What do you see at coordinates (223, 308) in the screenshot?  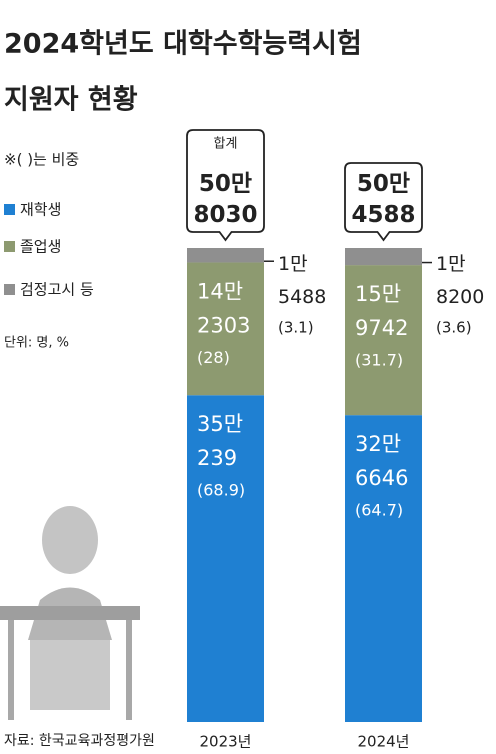 I see `value-label: 14만 2303` at bounding box center [223, 308].